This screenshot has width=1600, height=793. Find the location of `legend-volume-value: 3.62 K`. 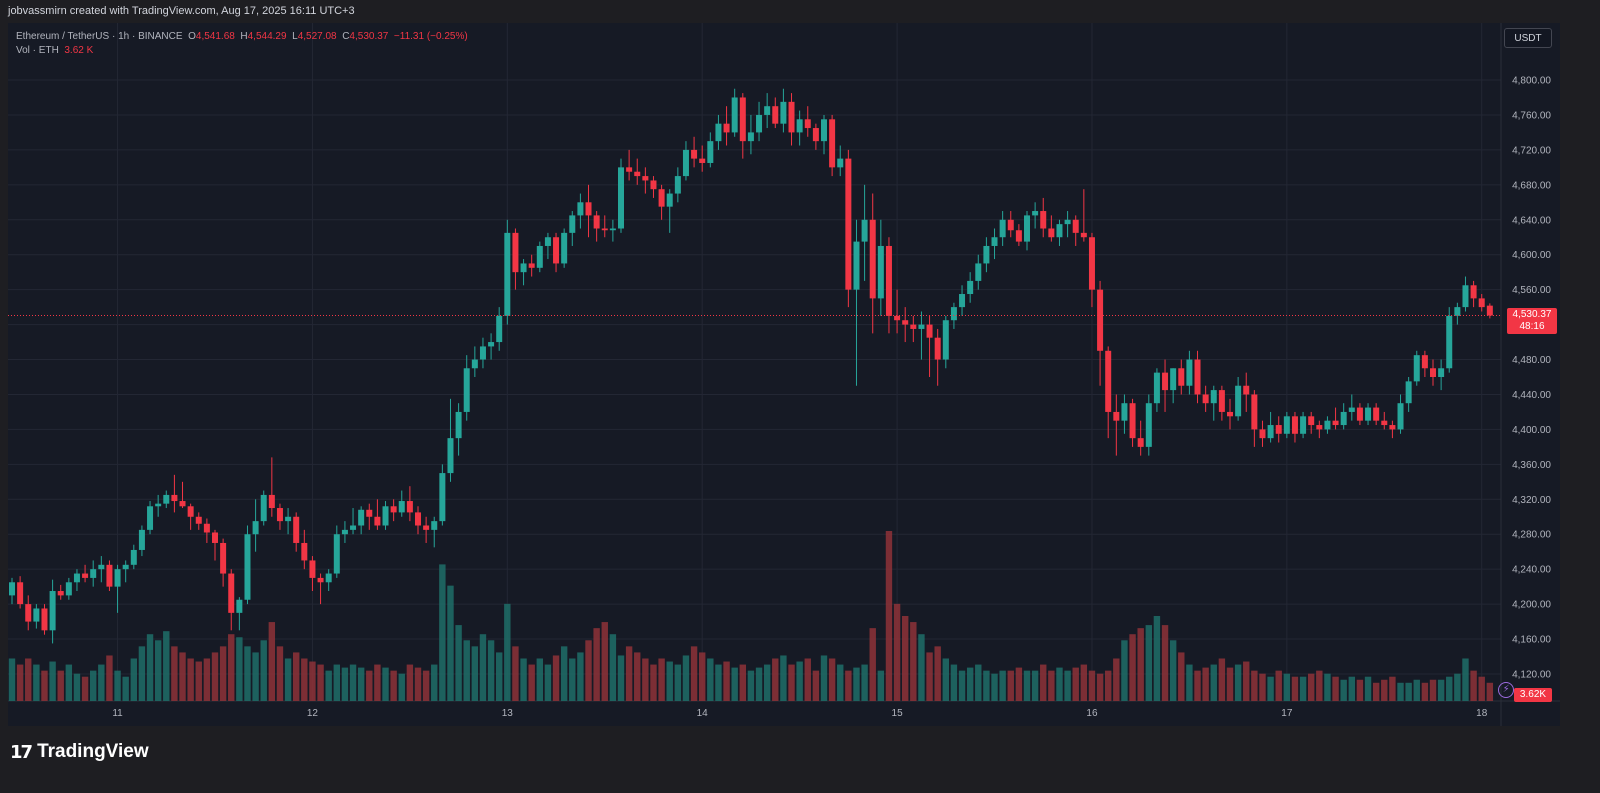

legend-volume-value: 3.62 K is located at coordinates (79, 50).